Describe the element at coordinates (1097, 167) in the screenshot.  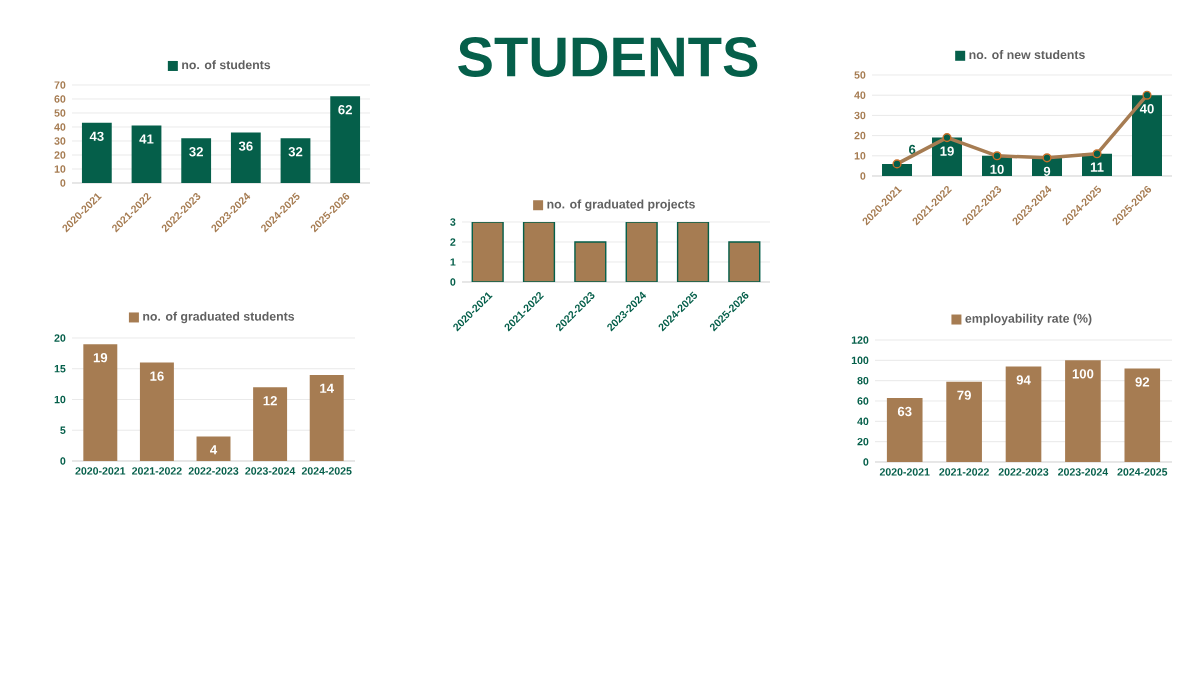
I see `data-label: 11` at that location.